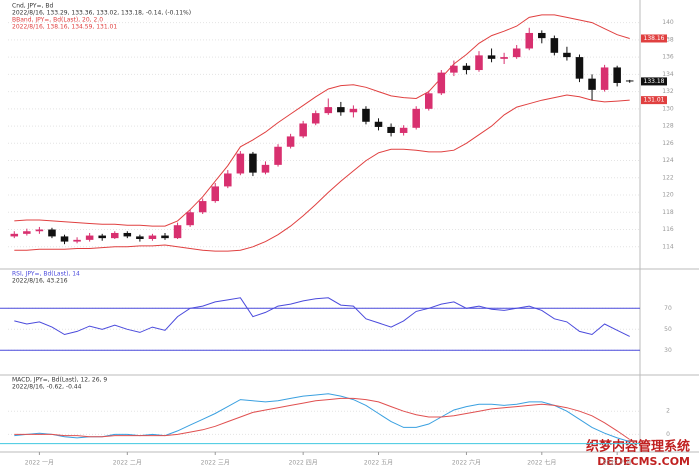 The image size is (699, 476). I want to click on y-tick-label: 30, so click(668, 350).